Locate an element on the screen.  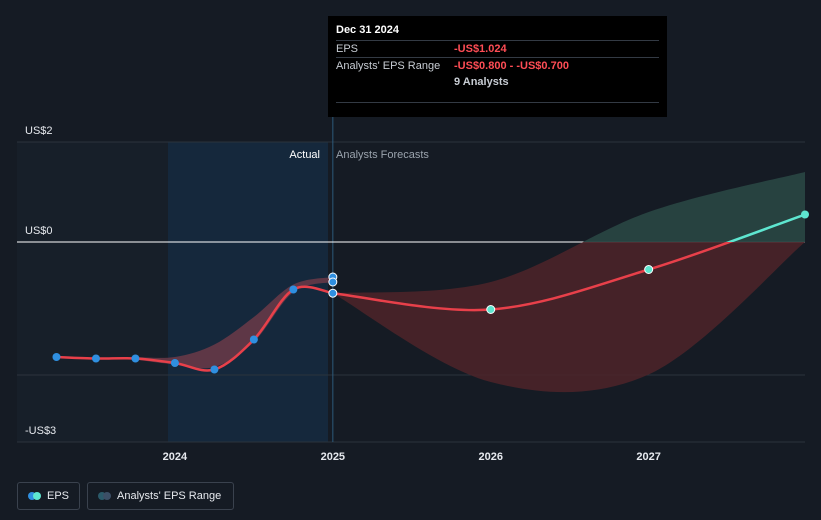
eps-actual-line is located at coordinates (195, 328).